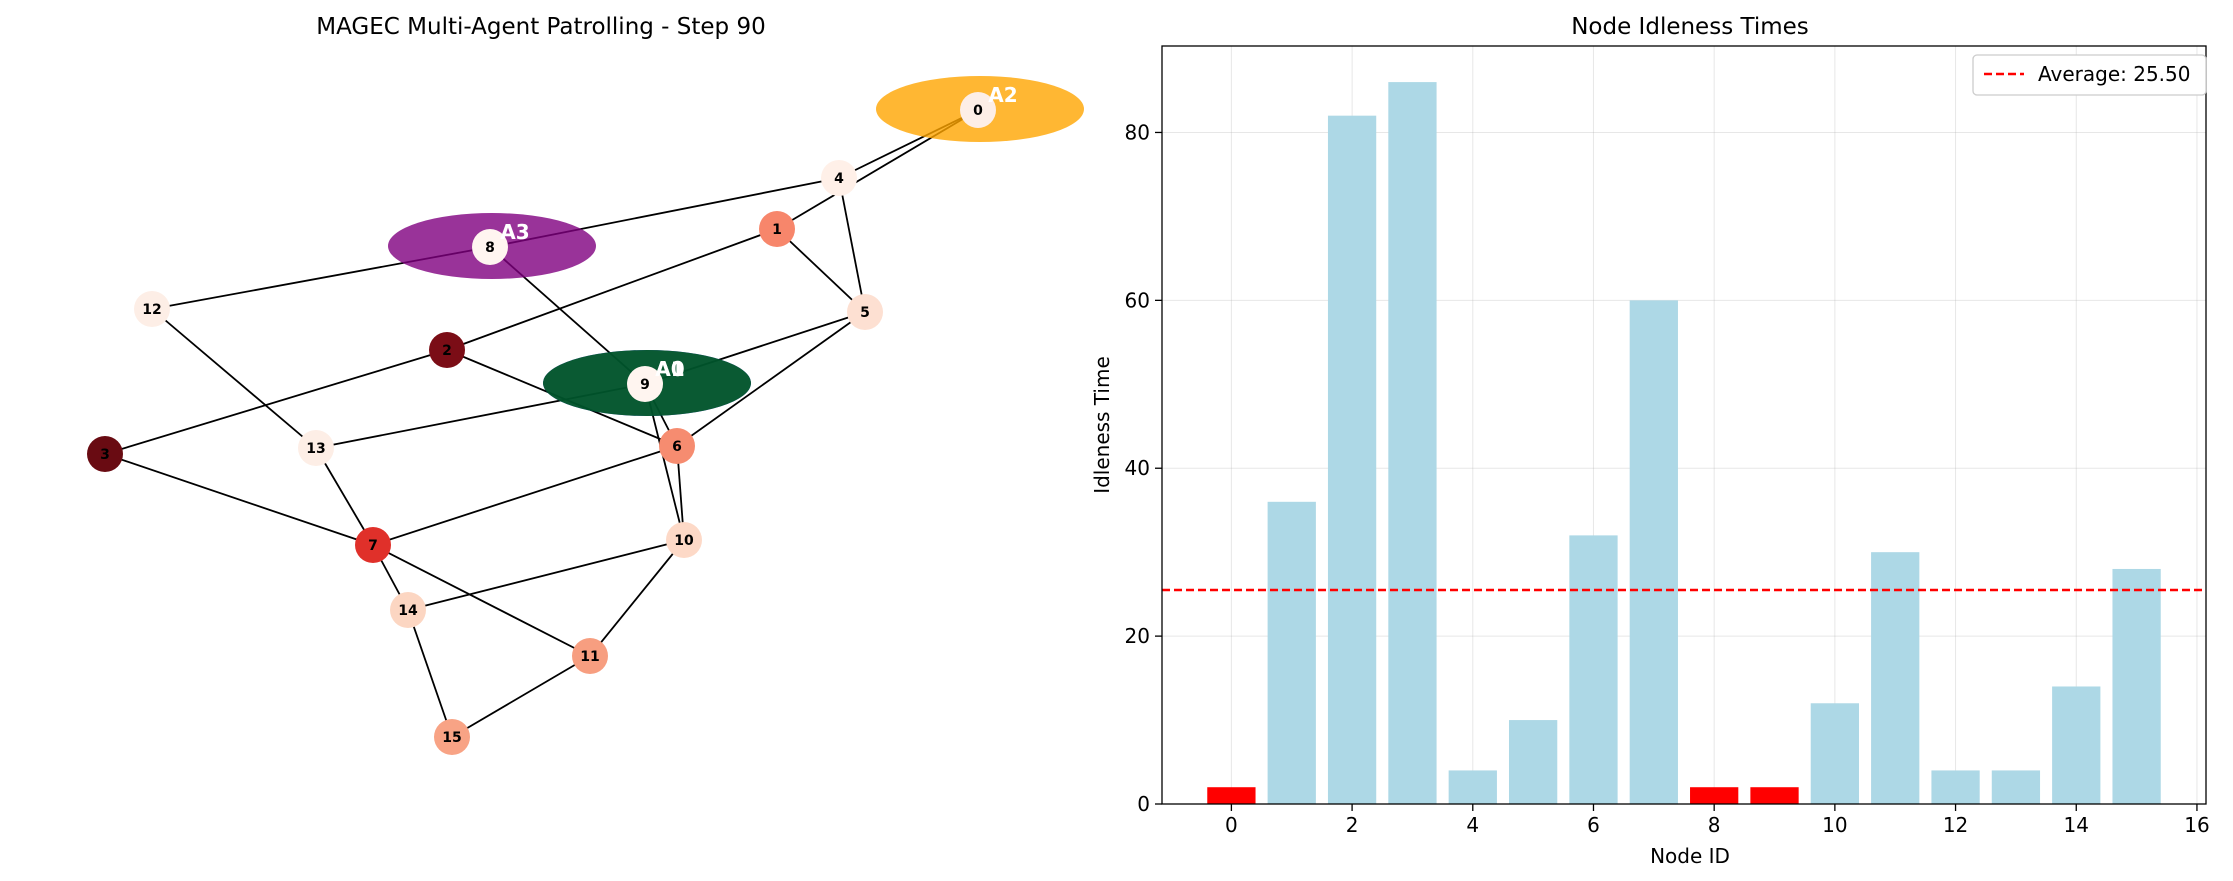 This screenshot has height=881, width=2233. I want to click on y-ticks: 0 20 40 60 80, so click(1143, 468).